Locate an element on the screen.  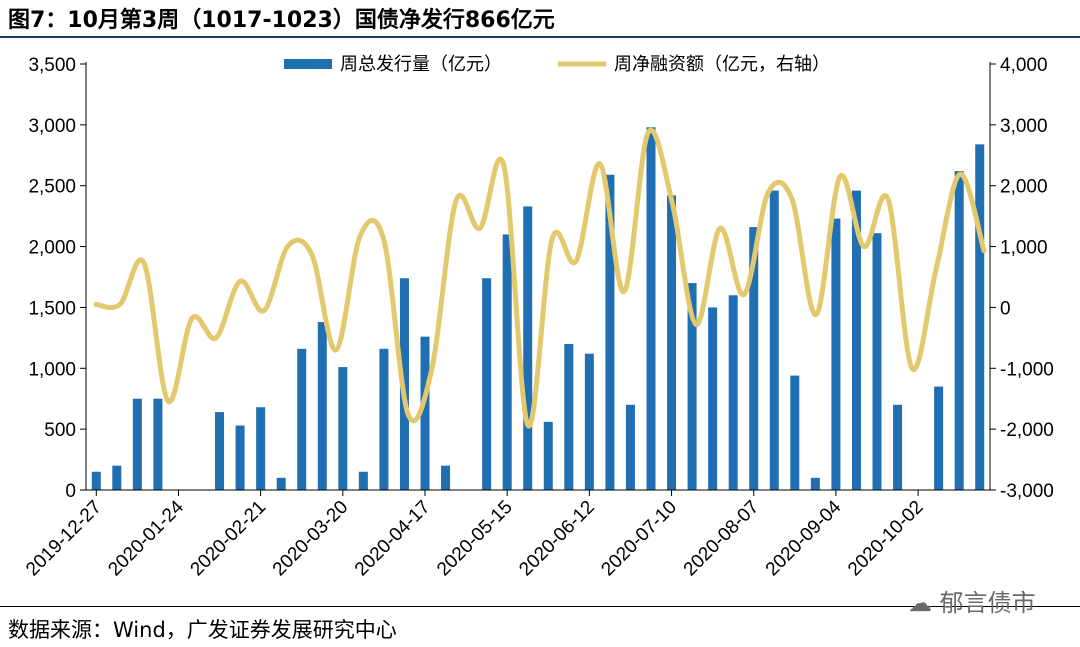
legend: 周总发行量（亿元） 周净融资额（亿元，右轴） is located at coordinates (557, 64).